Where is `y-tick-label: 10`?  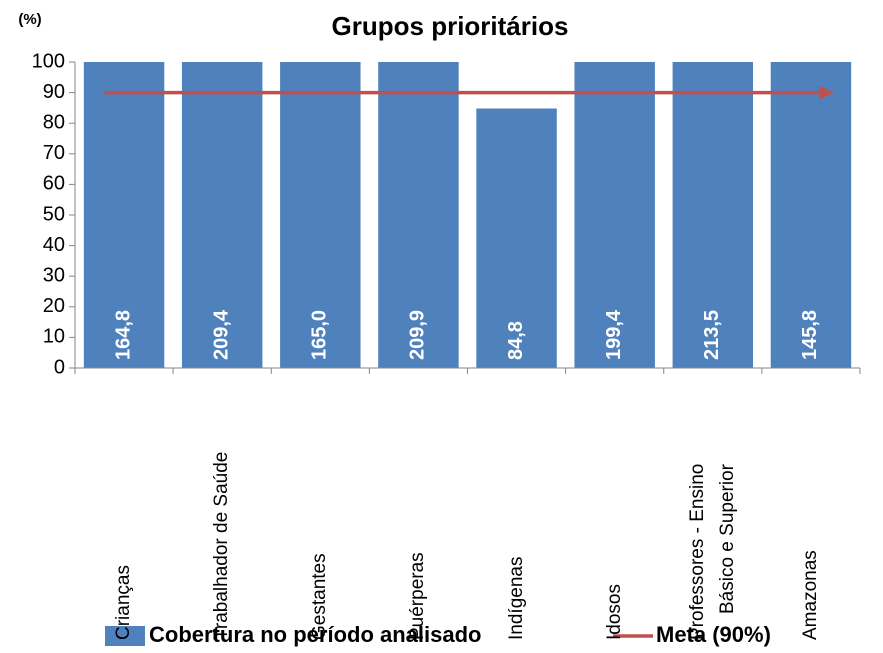 y-tick-label: 10 is located at coordinates (54, 337).